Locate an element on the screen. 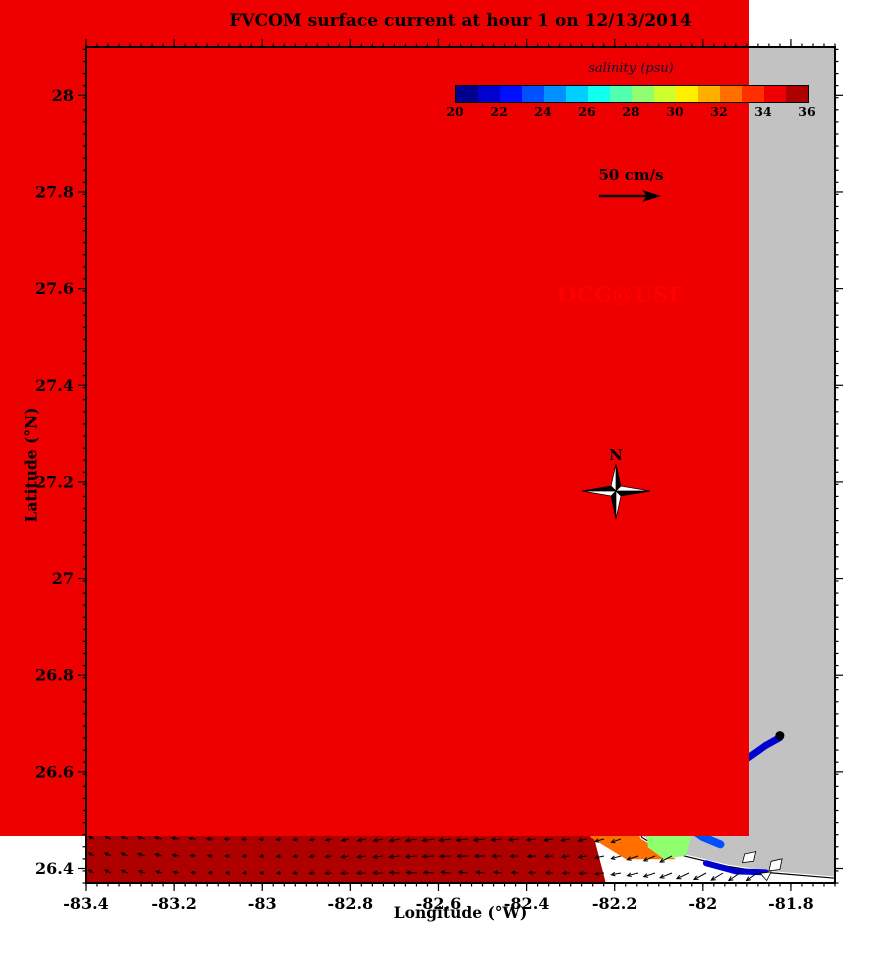  y-tick-label: 26.8 is located at coordinates (54, 675).